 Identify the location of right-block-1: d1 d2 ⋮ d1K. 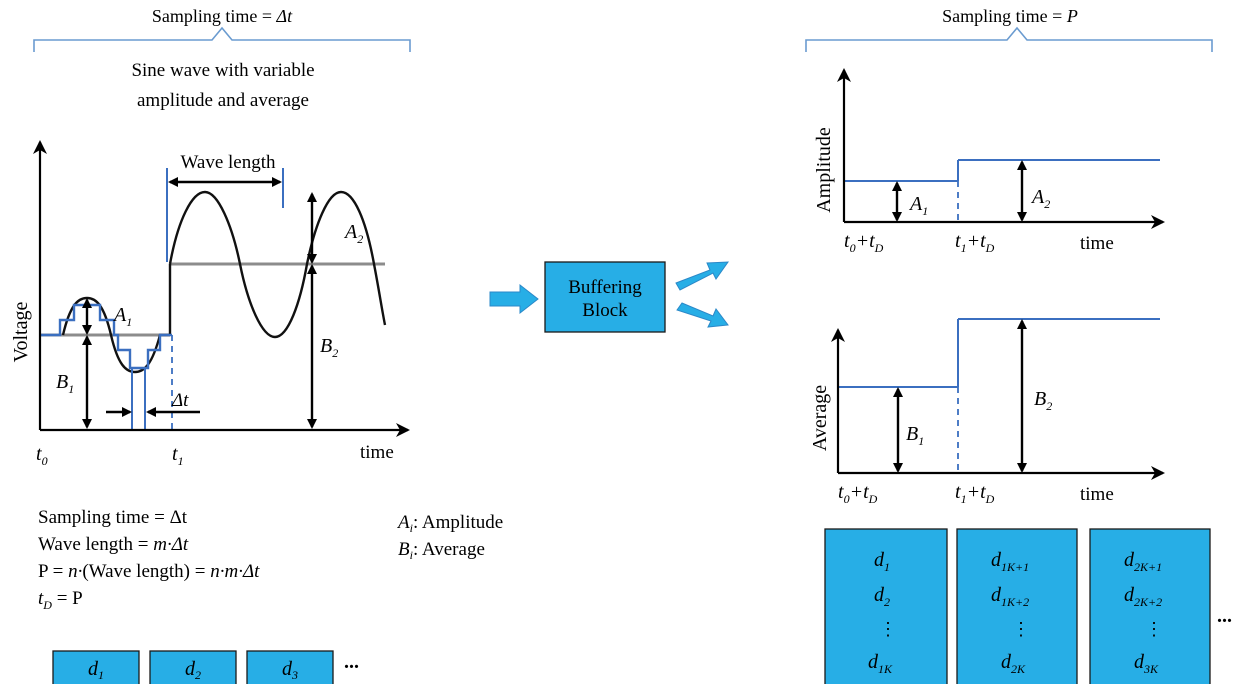
(886, 608).